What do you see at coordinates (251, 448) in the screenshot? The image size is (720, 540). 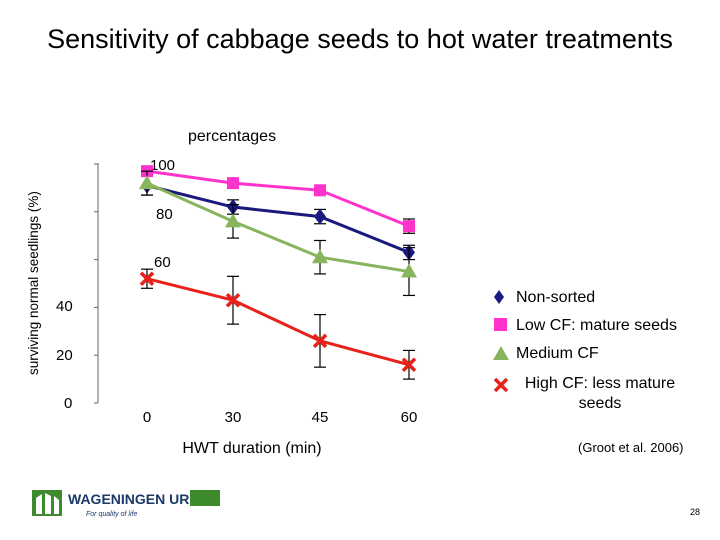 I see `x-axis-label: HWT duration (min)` at bounding box center [251, 448].